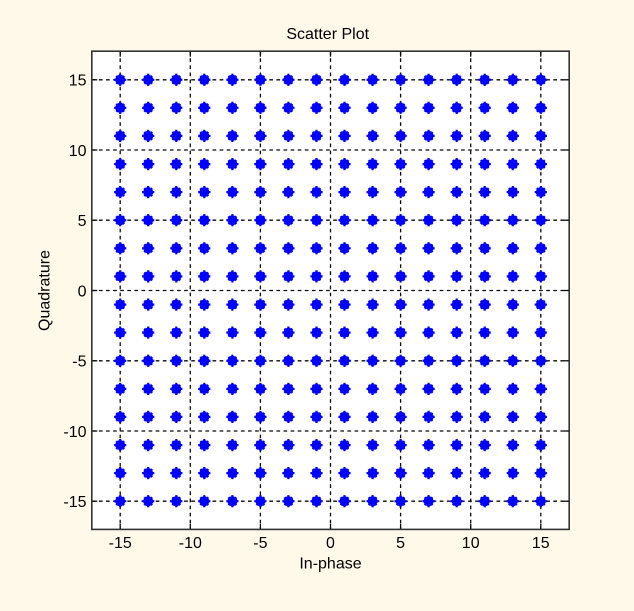  What do you see at coordinates (45, 290) in the screenshot?
I see `svg-text: Quadrature` at bounding box center [45, 290].